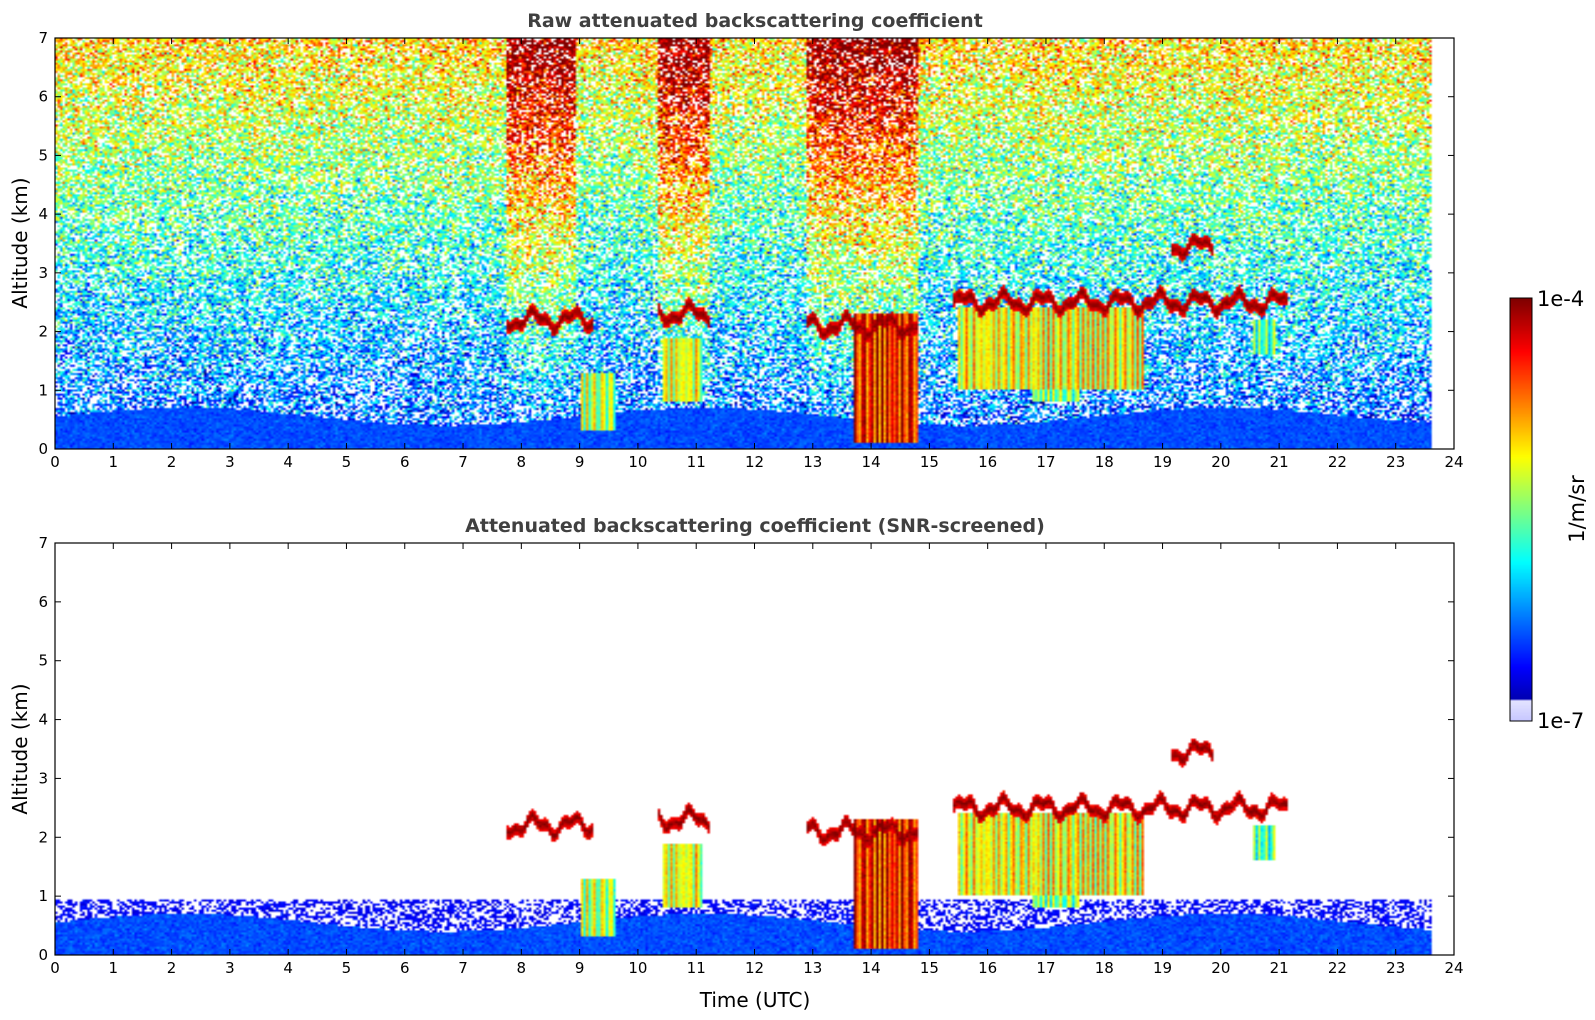 The image size is (1595, 1020). What do you see at coordinates (1549, 510) in the screenshot?
I see `colorbar: 1e-4 1e-7 1/m/sr` at bounding box center [1549, 510].